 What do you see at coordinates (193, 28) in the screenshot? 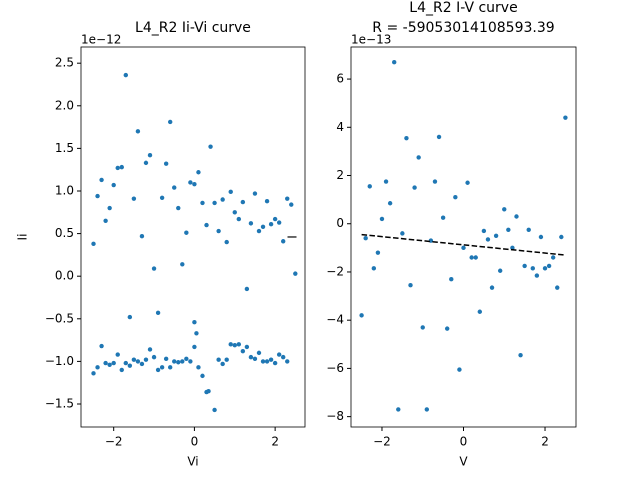
I see `chart-title: L4_R2 Ii-Vi curve` at bounding box center [193, 28].